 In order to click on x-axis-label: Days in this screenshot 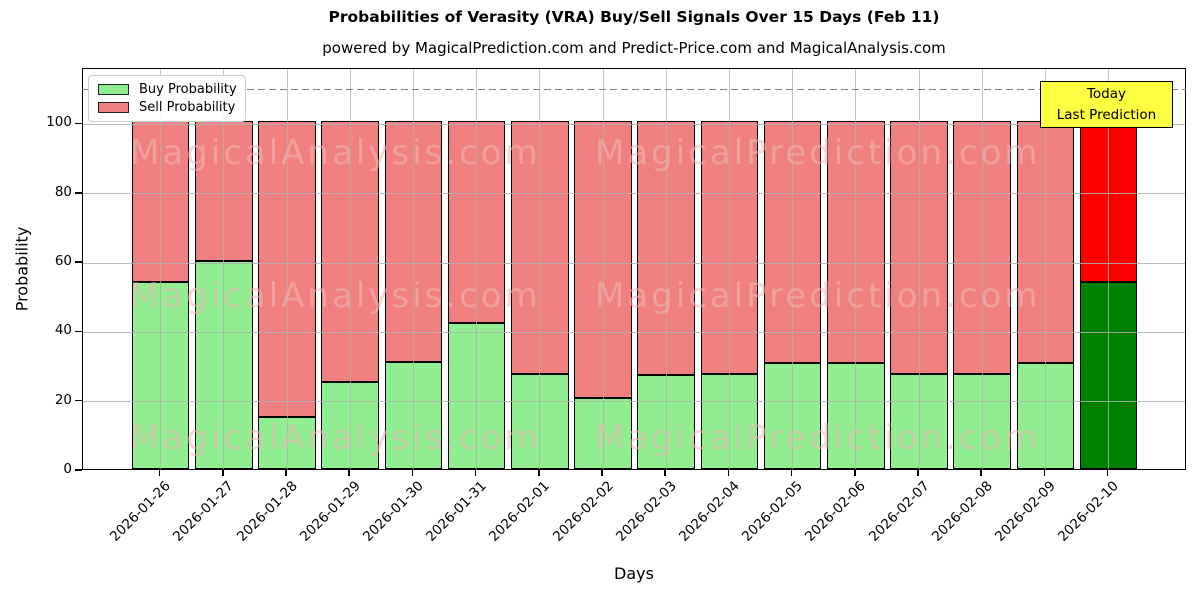, I will do `click(634, 573)`.